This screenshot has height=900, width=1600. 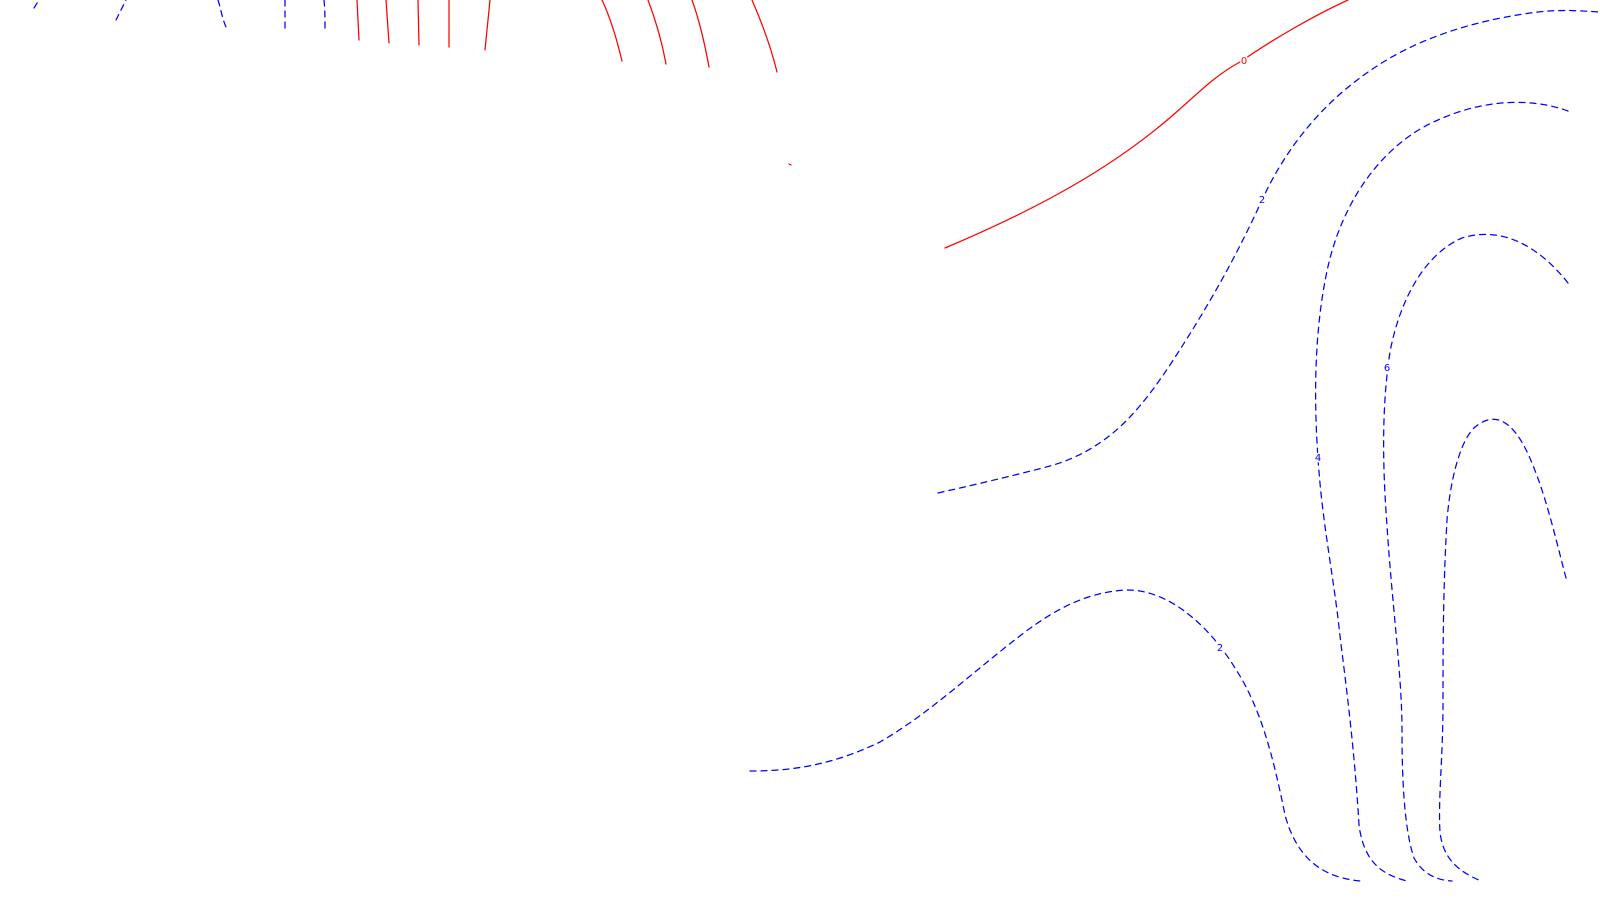 I want to click on contour-label-2-upper: 2, so click(x=1262, y=200).